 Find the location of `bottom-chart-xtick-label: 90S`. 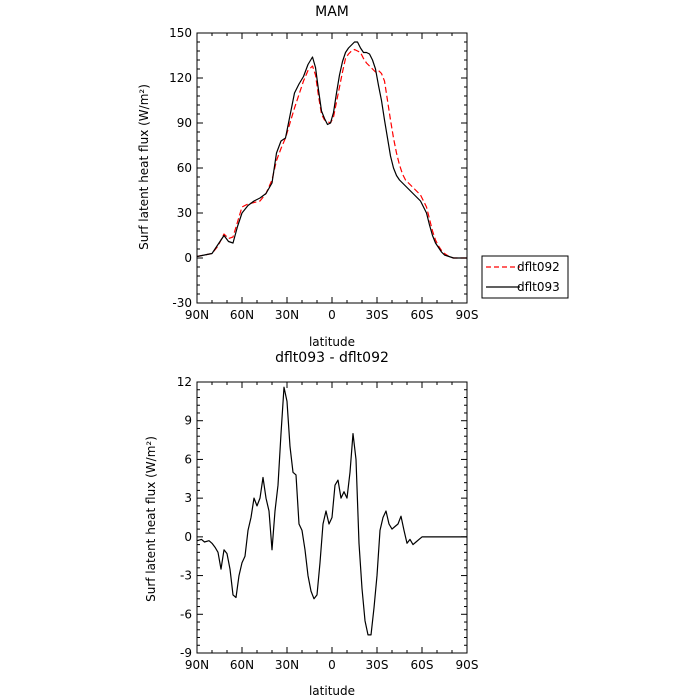

bottom-chart-xtick-label: 90S is located at coordinates (467, 665).